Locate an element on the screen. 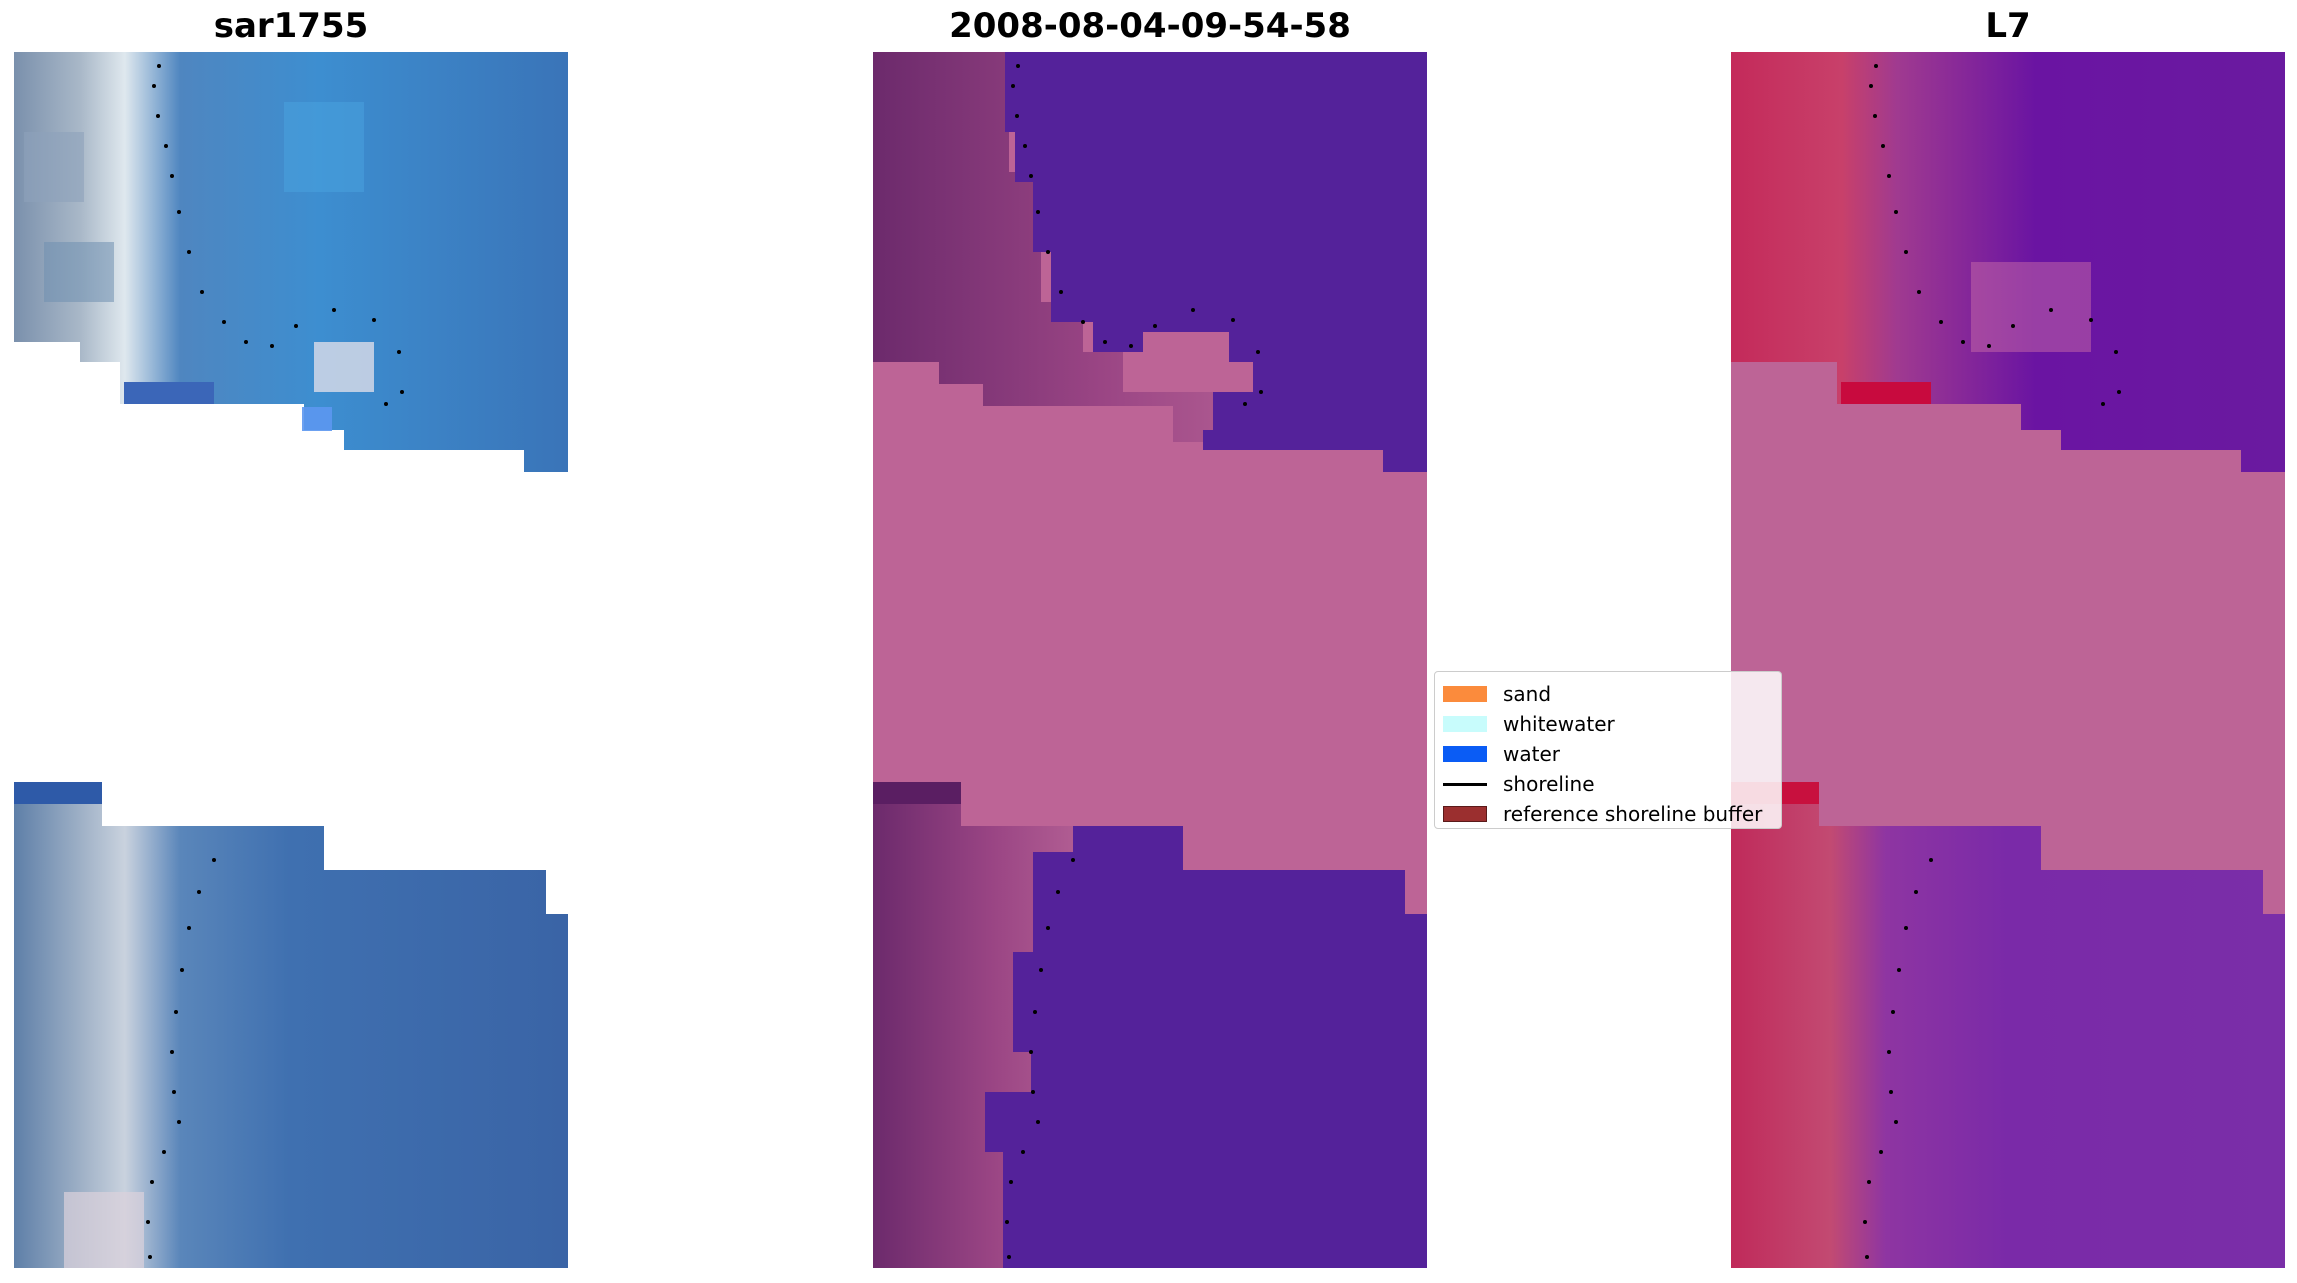 The height and width of the screenshot is (1283, 2297). classified-water-bottom is located at coordinates (1206, 1047).